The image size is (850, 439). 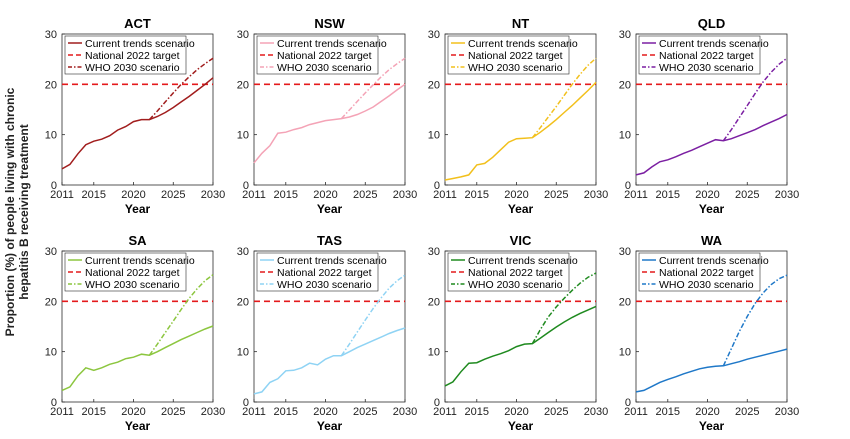 What do you see at coordinates (520, 346) in the screenshot?
I see `current-trends-line-vic` at bounding box center [520, 346].